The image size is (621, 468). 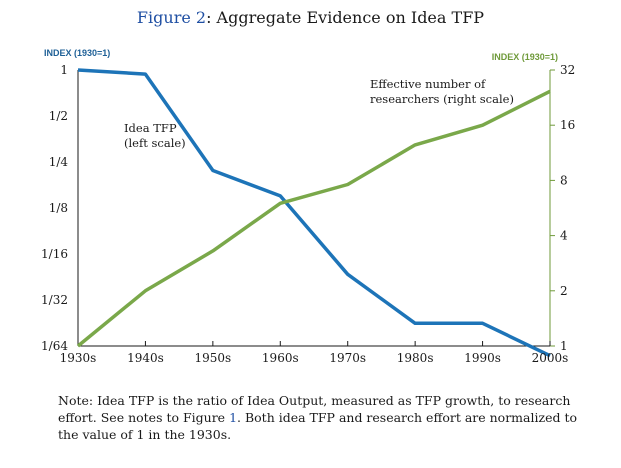 What do you see at coordinates (59, 162) in the screenshot?
I see `left-tick-label: 1/4` at bounding box center [59, 162].